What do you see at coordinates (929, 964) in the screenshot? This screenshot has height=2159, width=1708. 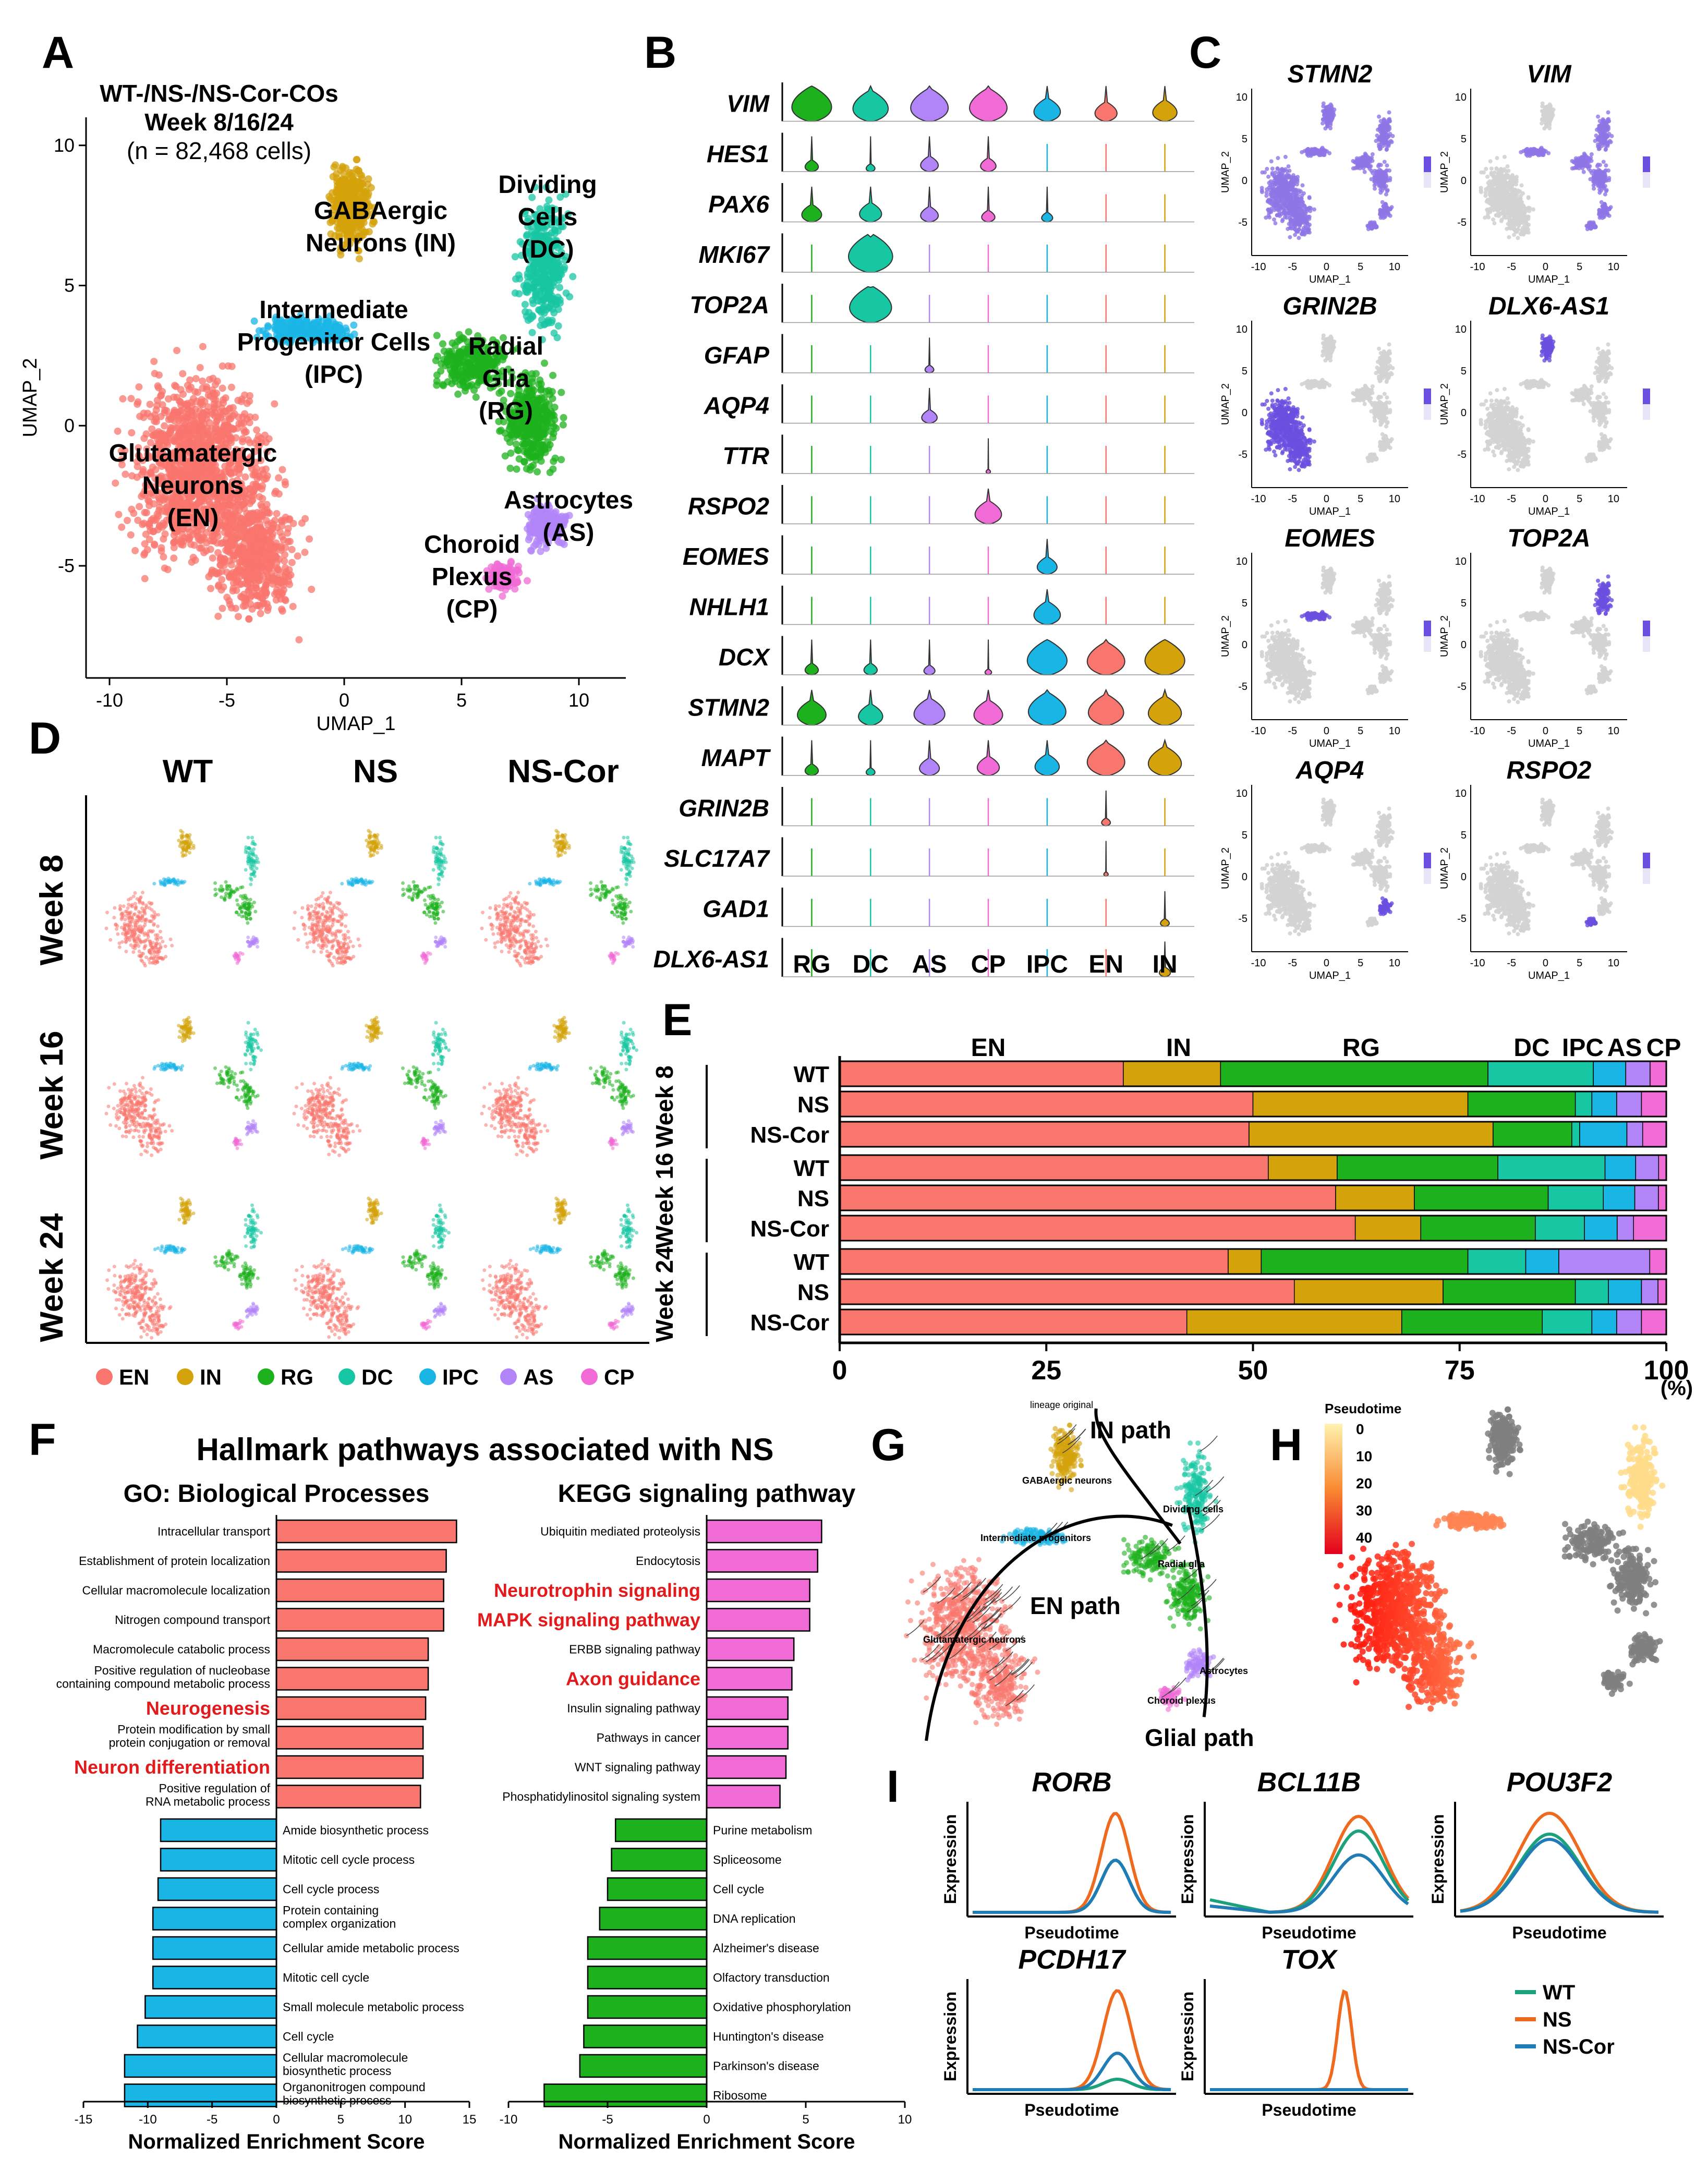 I see `celltype-label: AS` at bounding box center [929, 964].